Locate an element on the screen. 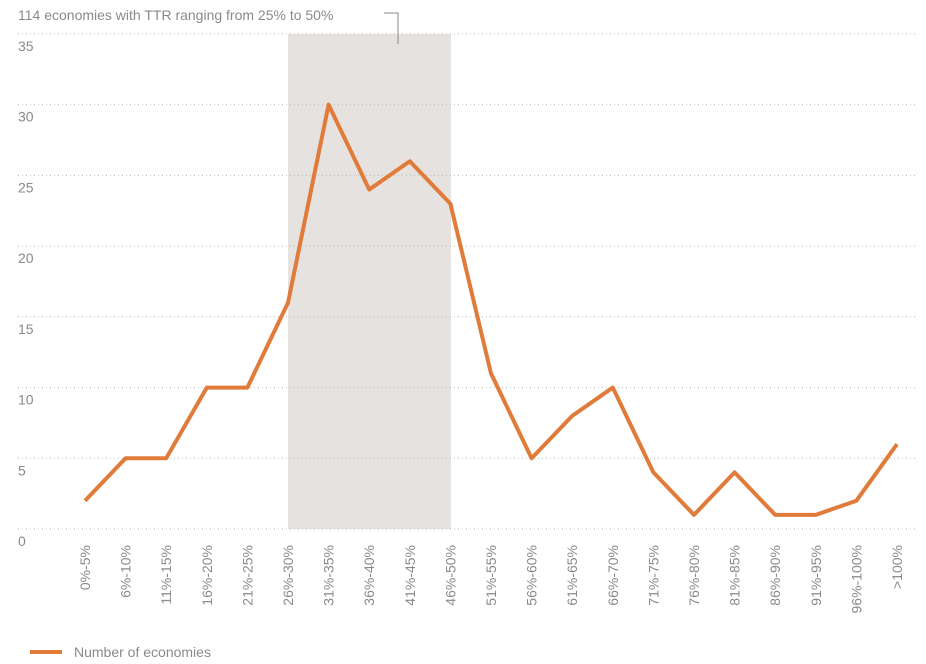 Image resolution: width=926 pixels, height=664 pixels. x-tick-label: 96%-100% is located at coordinates (856, 579).